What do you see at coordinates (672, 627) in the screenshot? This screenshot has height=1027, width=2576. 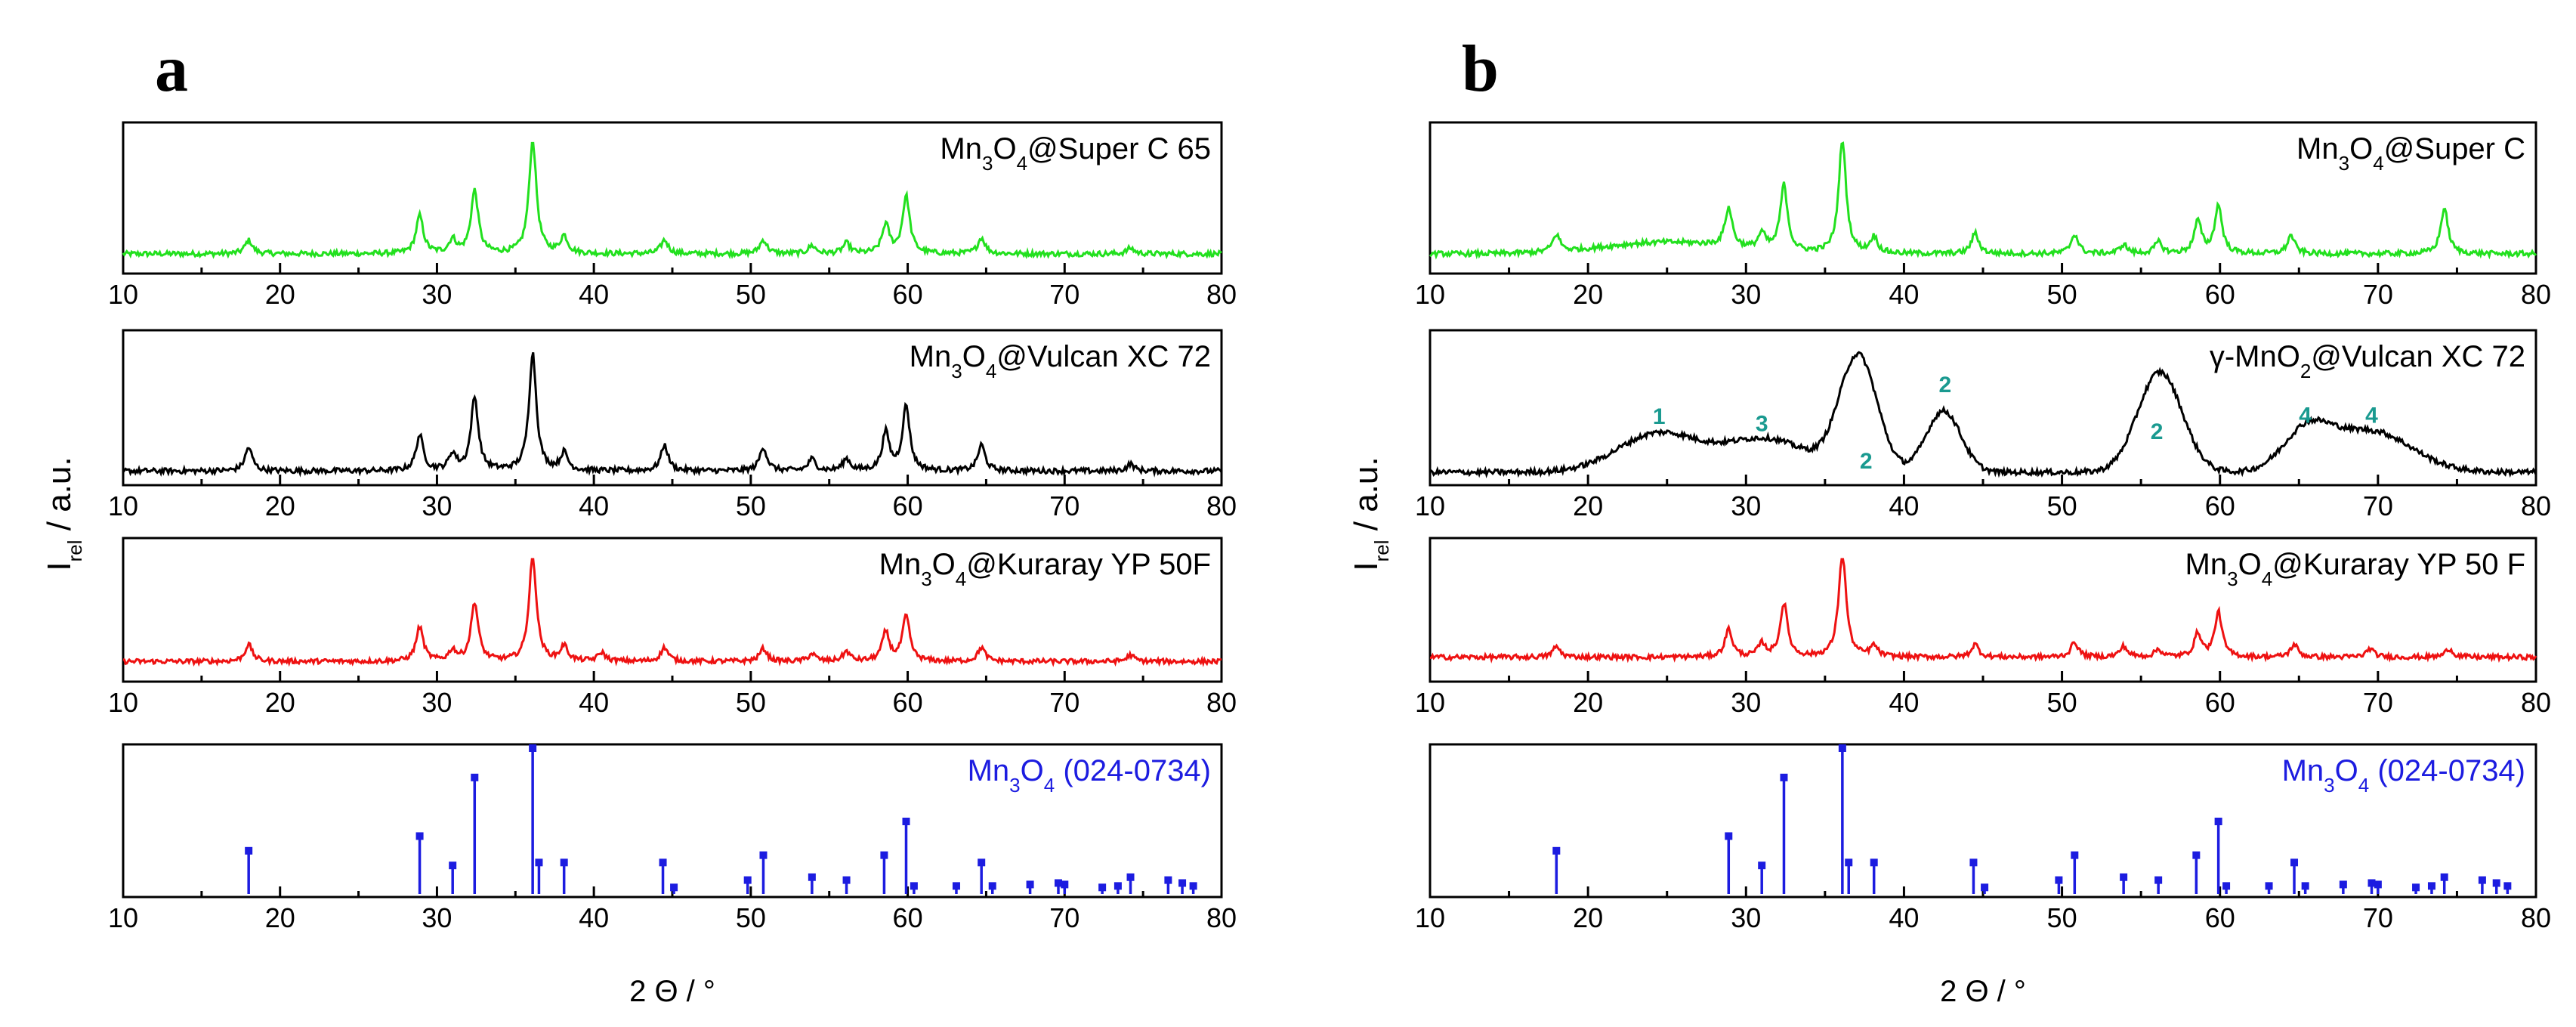 I see `chart-a-row-3: 10 20 30 40 50 60 70 80 Mn3O4@Kuraray YP 50F` at bounding box center [672, 627].